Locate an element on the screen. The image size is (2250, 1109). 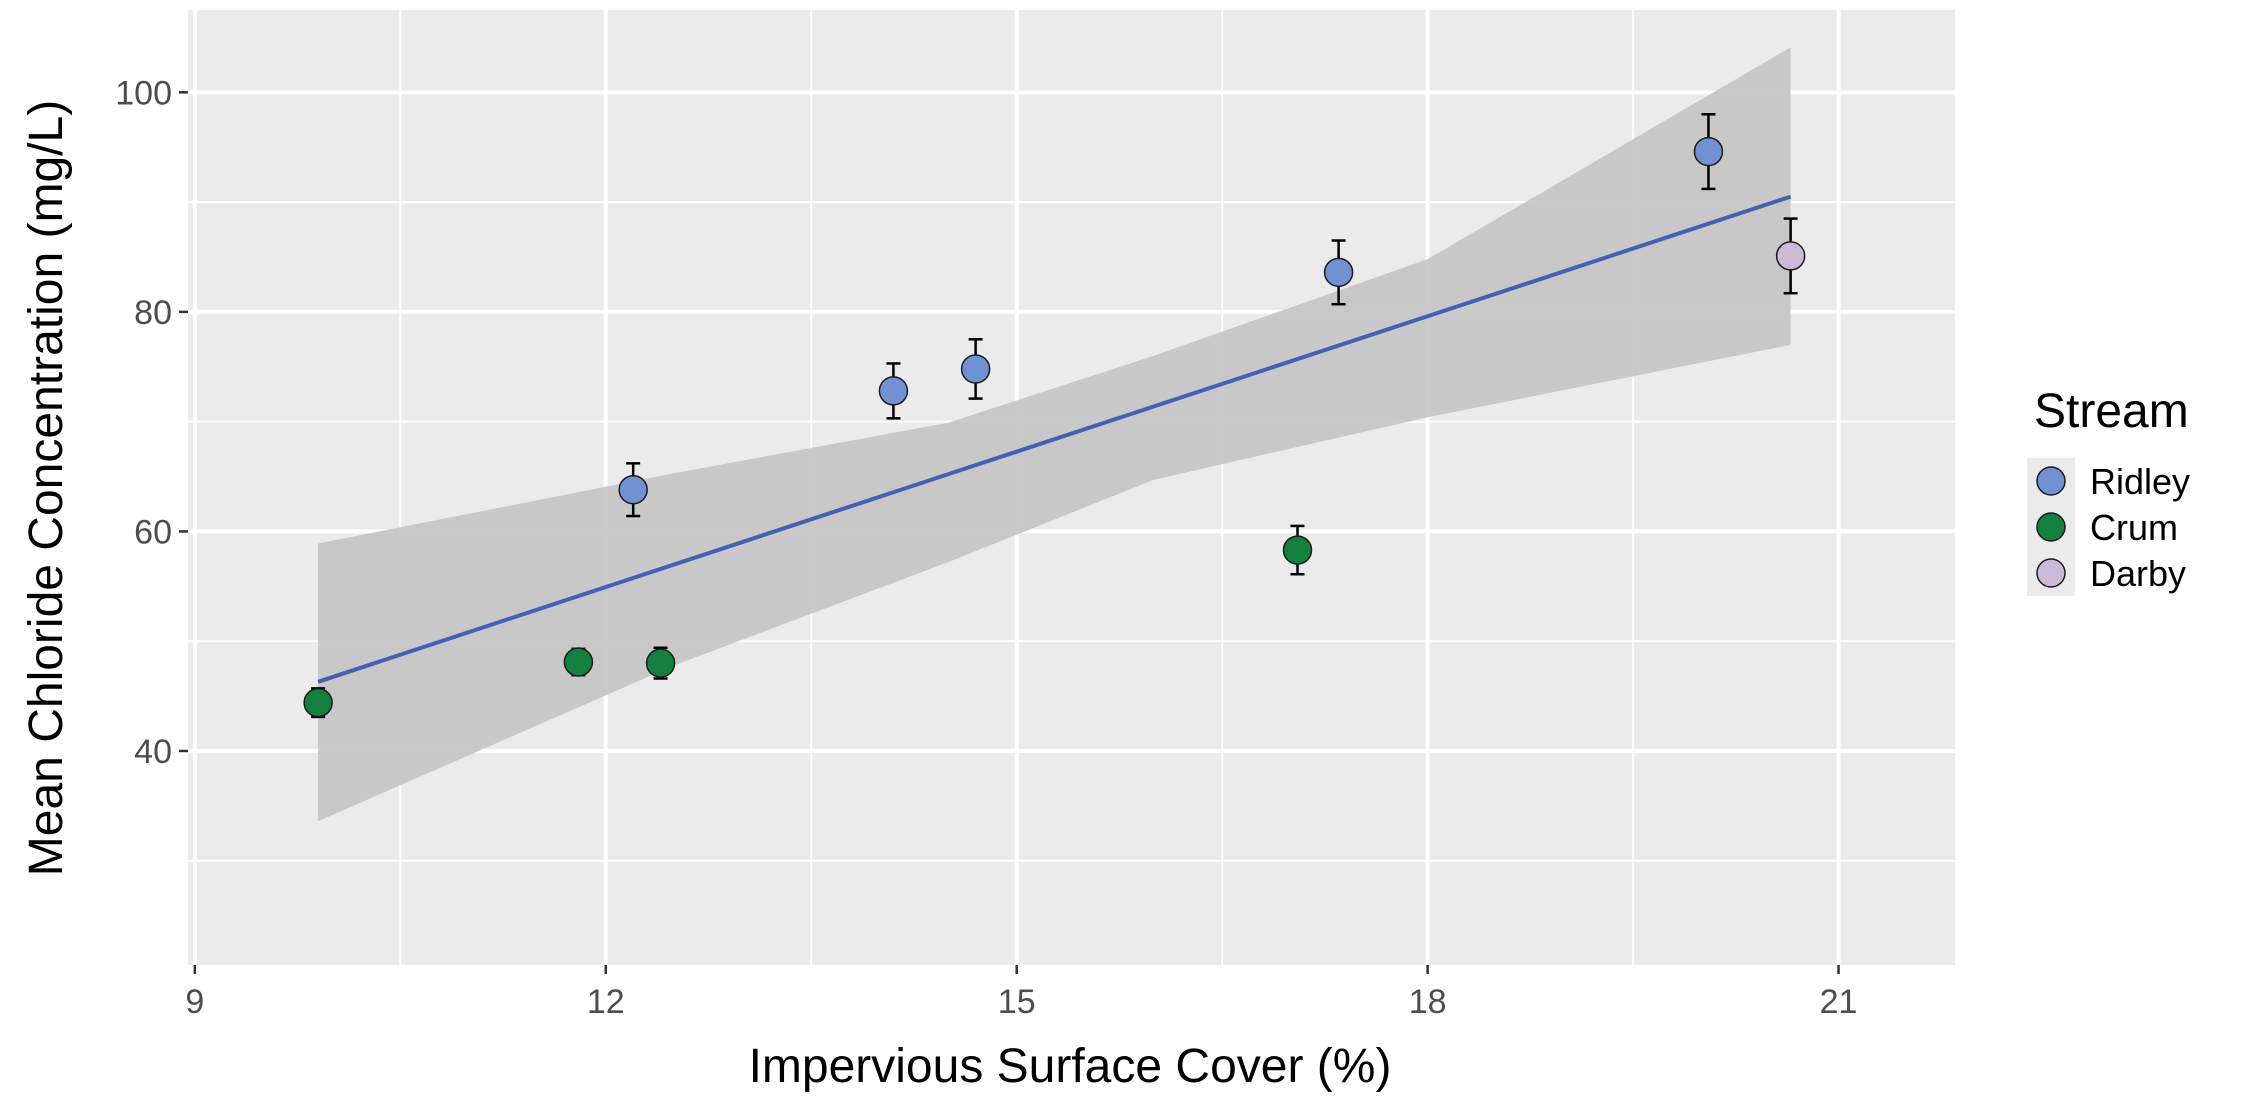
y-tick-label: 80 is located at coordinates (153, 313).